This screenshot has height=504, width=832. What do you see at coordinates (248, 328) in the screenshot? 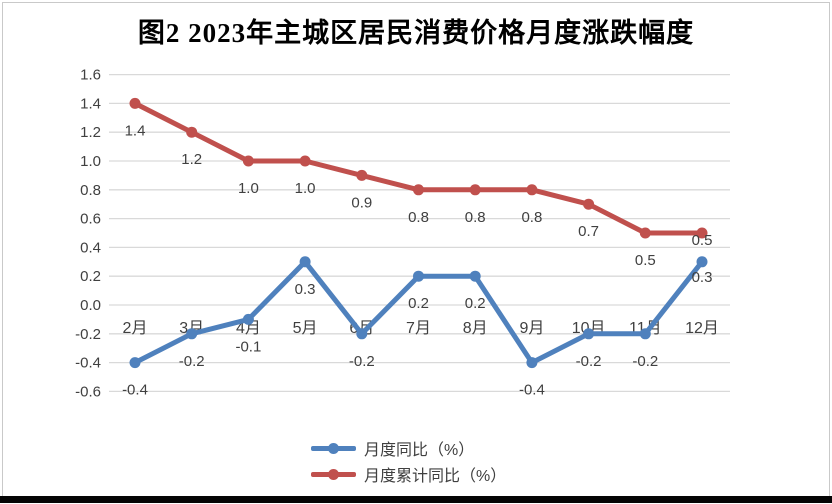
I see `x-axis-label: 4月` at bounding box center [248, 328].